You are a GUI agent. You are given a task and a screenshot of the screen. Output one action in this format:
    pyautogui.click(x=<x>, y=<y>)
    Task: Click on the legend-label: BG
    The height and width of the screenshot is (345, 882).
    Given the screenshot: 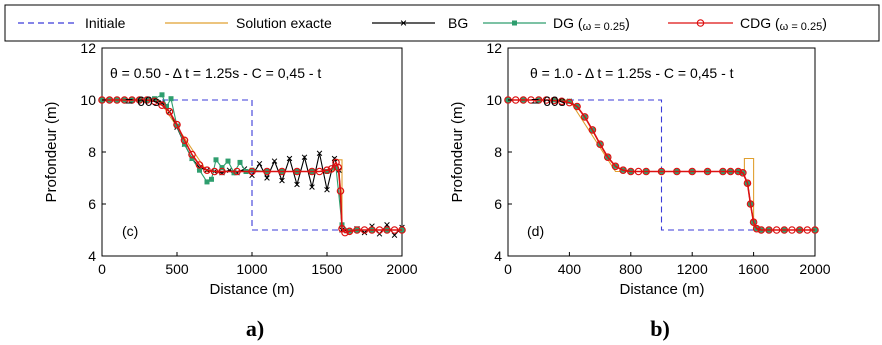 What is the action you would take?
    pyautogui.click(x=458, y=23)
    